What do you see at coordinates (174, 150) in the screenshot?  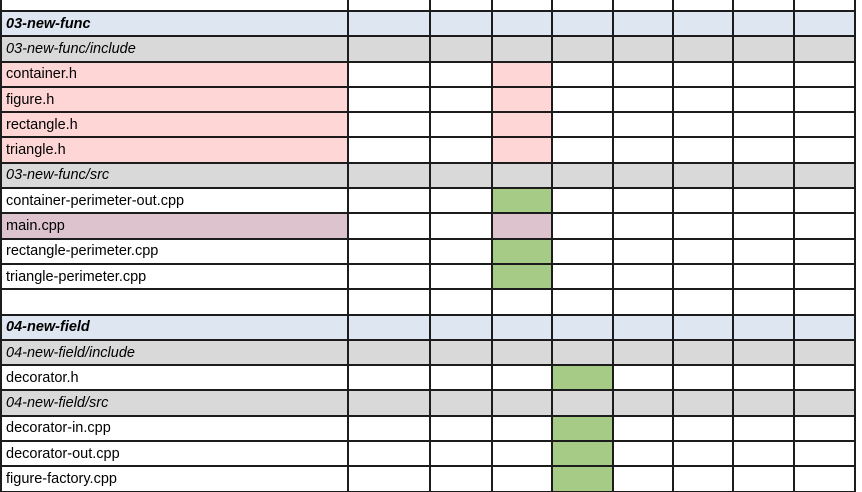 I see `file-name-cell: triangle.h` at bounding box center [174, 150].